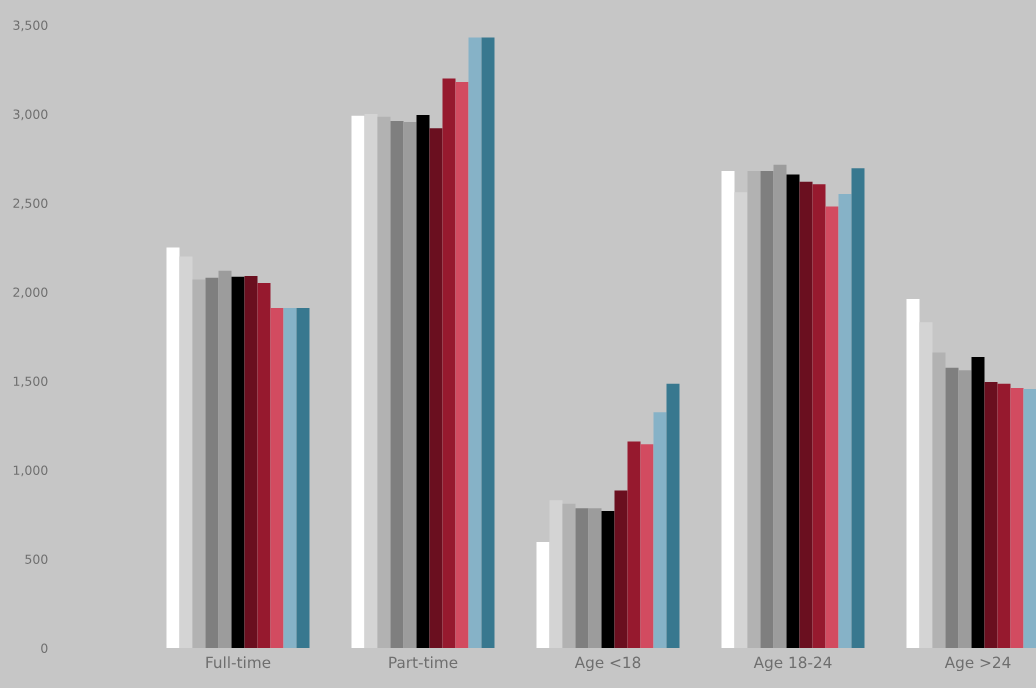  What do you see at coordinates (30, 115) in the screenshot?
I see `y-tick-label: 3,000` at bounding box center [30, 115].